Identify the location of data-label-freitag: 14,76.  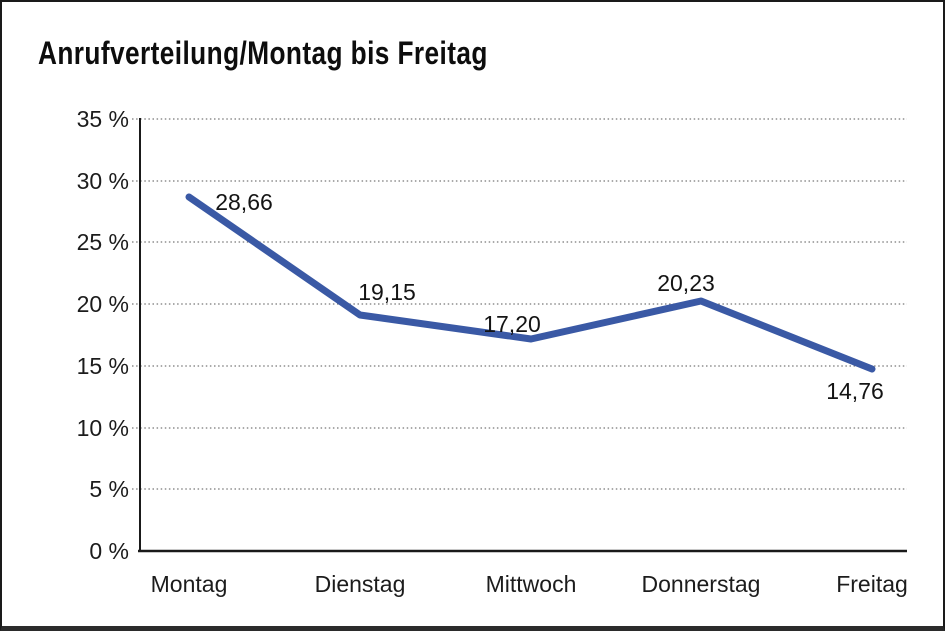
(855, 391).